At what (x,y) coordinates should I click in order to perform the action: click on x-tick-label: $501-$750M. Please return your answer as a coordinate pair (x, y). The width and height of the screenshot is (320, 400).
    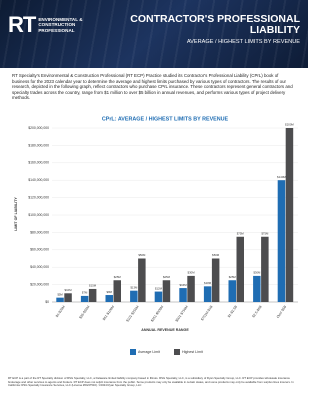
    Looking at the image, I should click on (182, 314).